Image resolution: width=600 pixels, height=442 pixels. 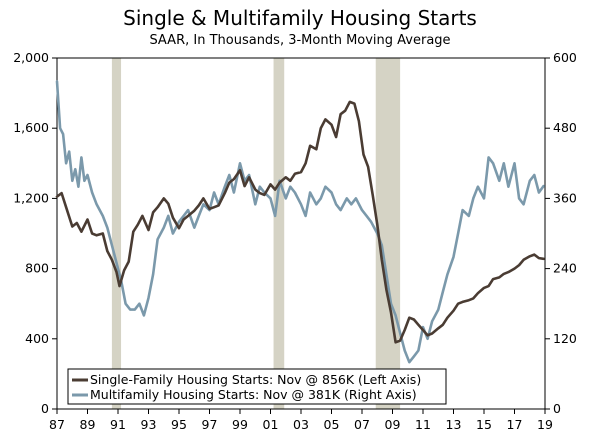 What do you see at coordinates (565, 268) in the screenshot?
I see `right-y-tick-label: 240` at bounding box center [565, 268].